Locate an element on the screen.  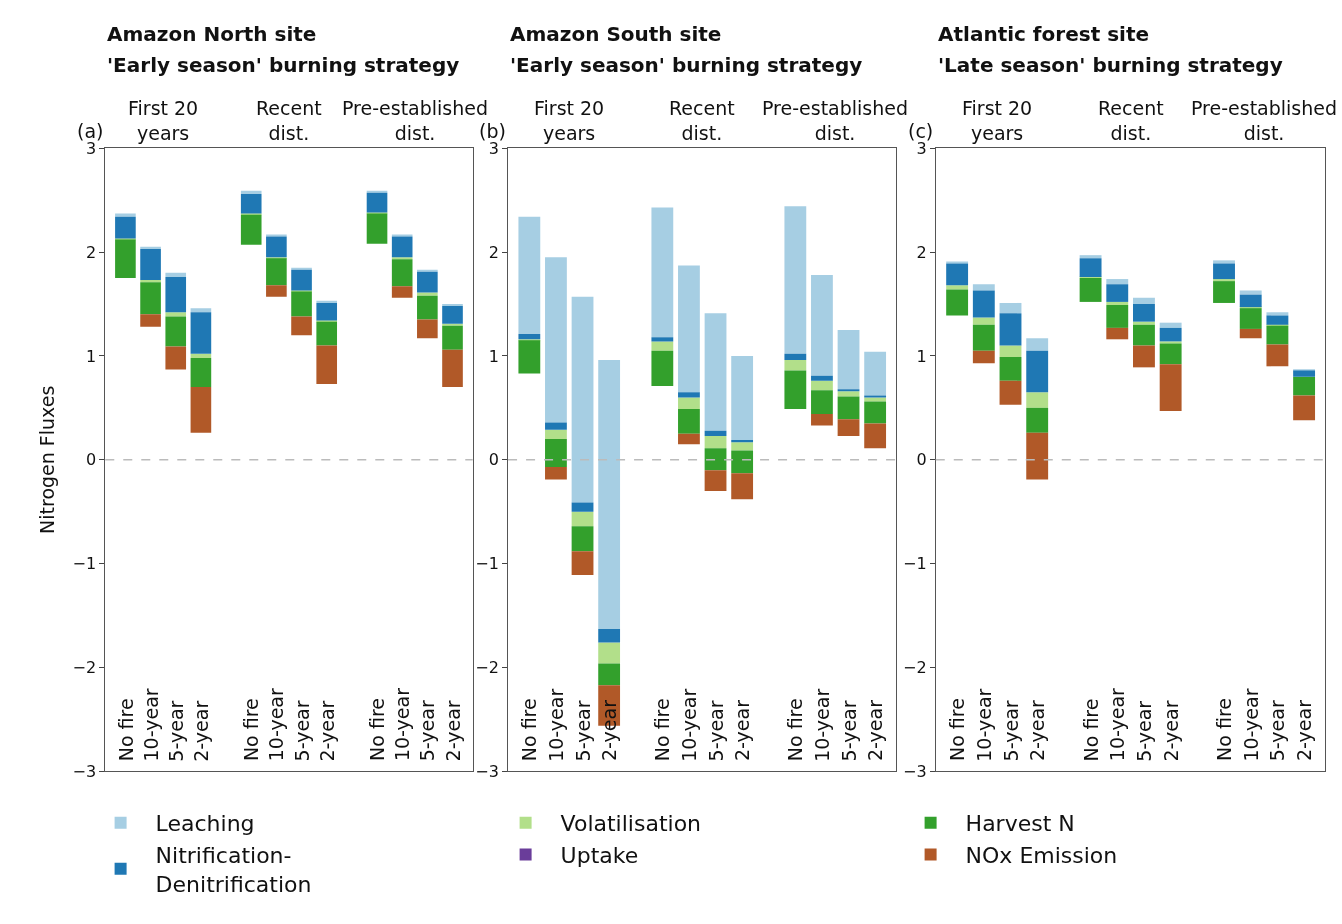
chart-title: Amazon North site is located at coordinates (212, 34).